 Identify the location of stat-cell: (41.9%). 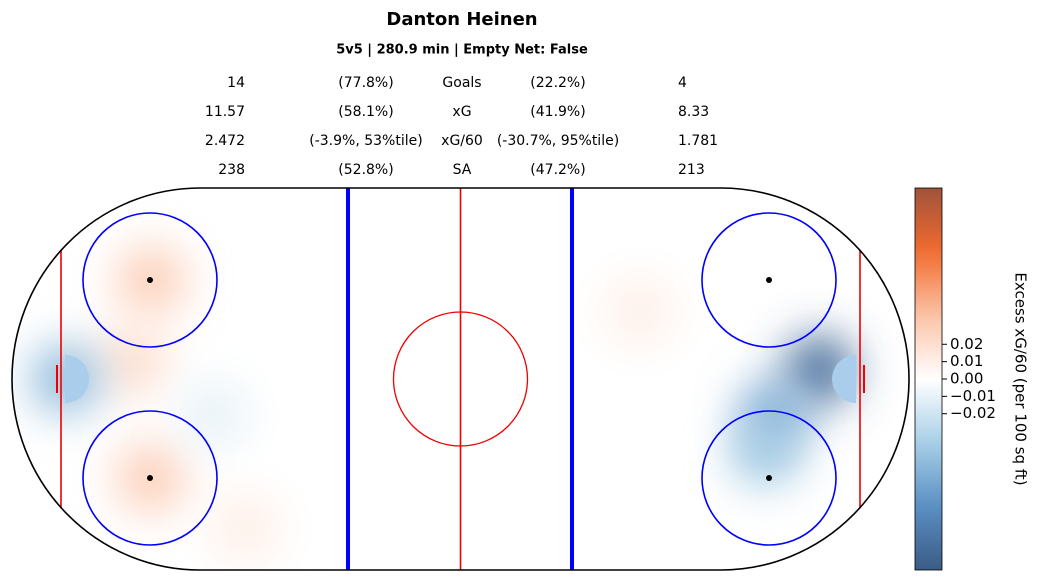
(557, 112).